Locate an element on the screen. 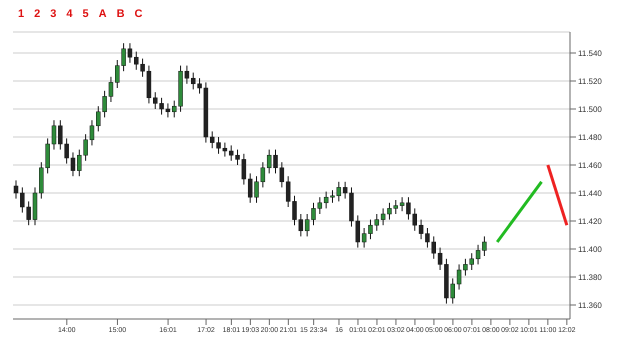  y-tick-label: 11.440 is located at coordinates (590, 193).